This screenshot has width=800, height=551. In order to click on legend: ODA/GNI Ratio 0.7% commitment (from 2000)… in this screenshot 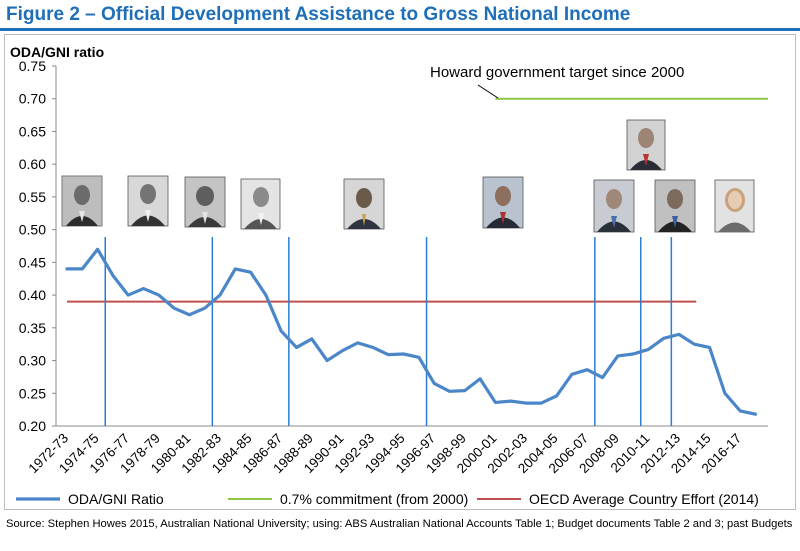, I will do `click(387, 499)`.